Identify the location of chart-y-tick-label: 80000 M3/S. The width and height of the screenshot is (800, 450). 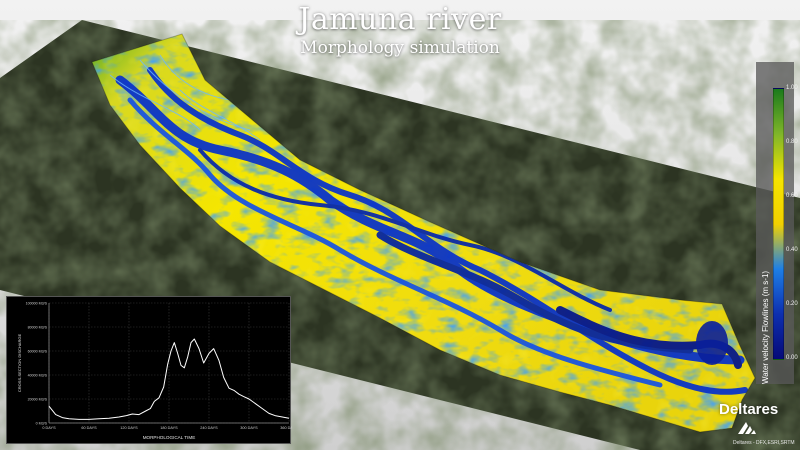
(38, 328).